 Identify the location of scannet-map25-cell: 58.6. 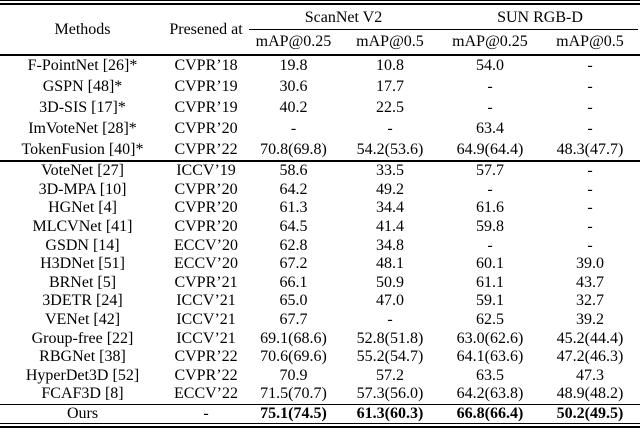
(293, 171).